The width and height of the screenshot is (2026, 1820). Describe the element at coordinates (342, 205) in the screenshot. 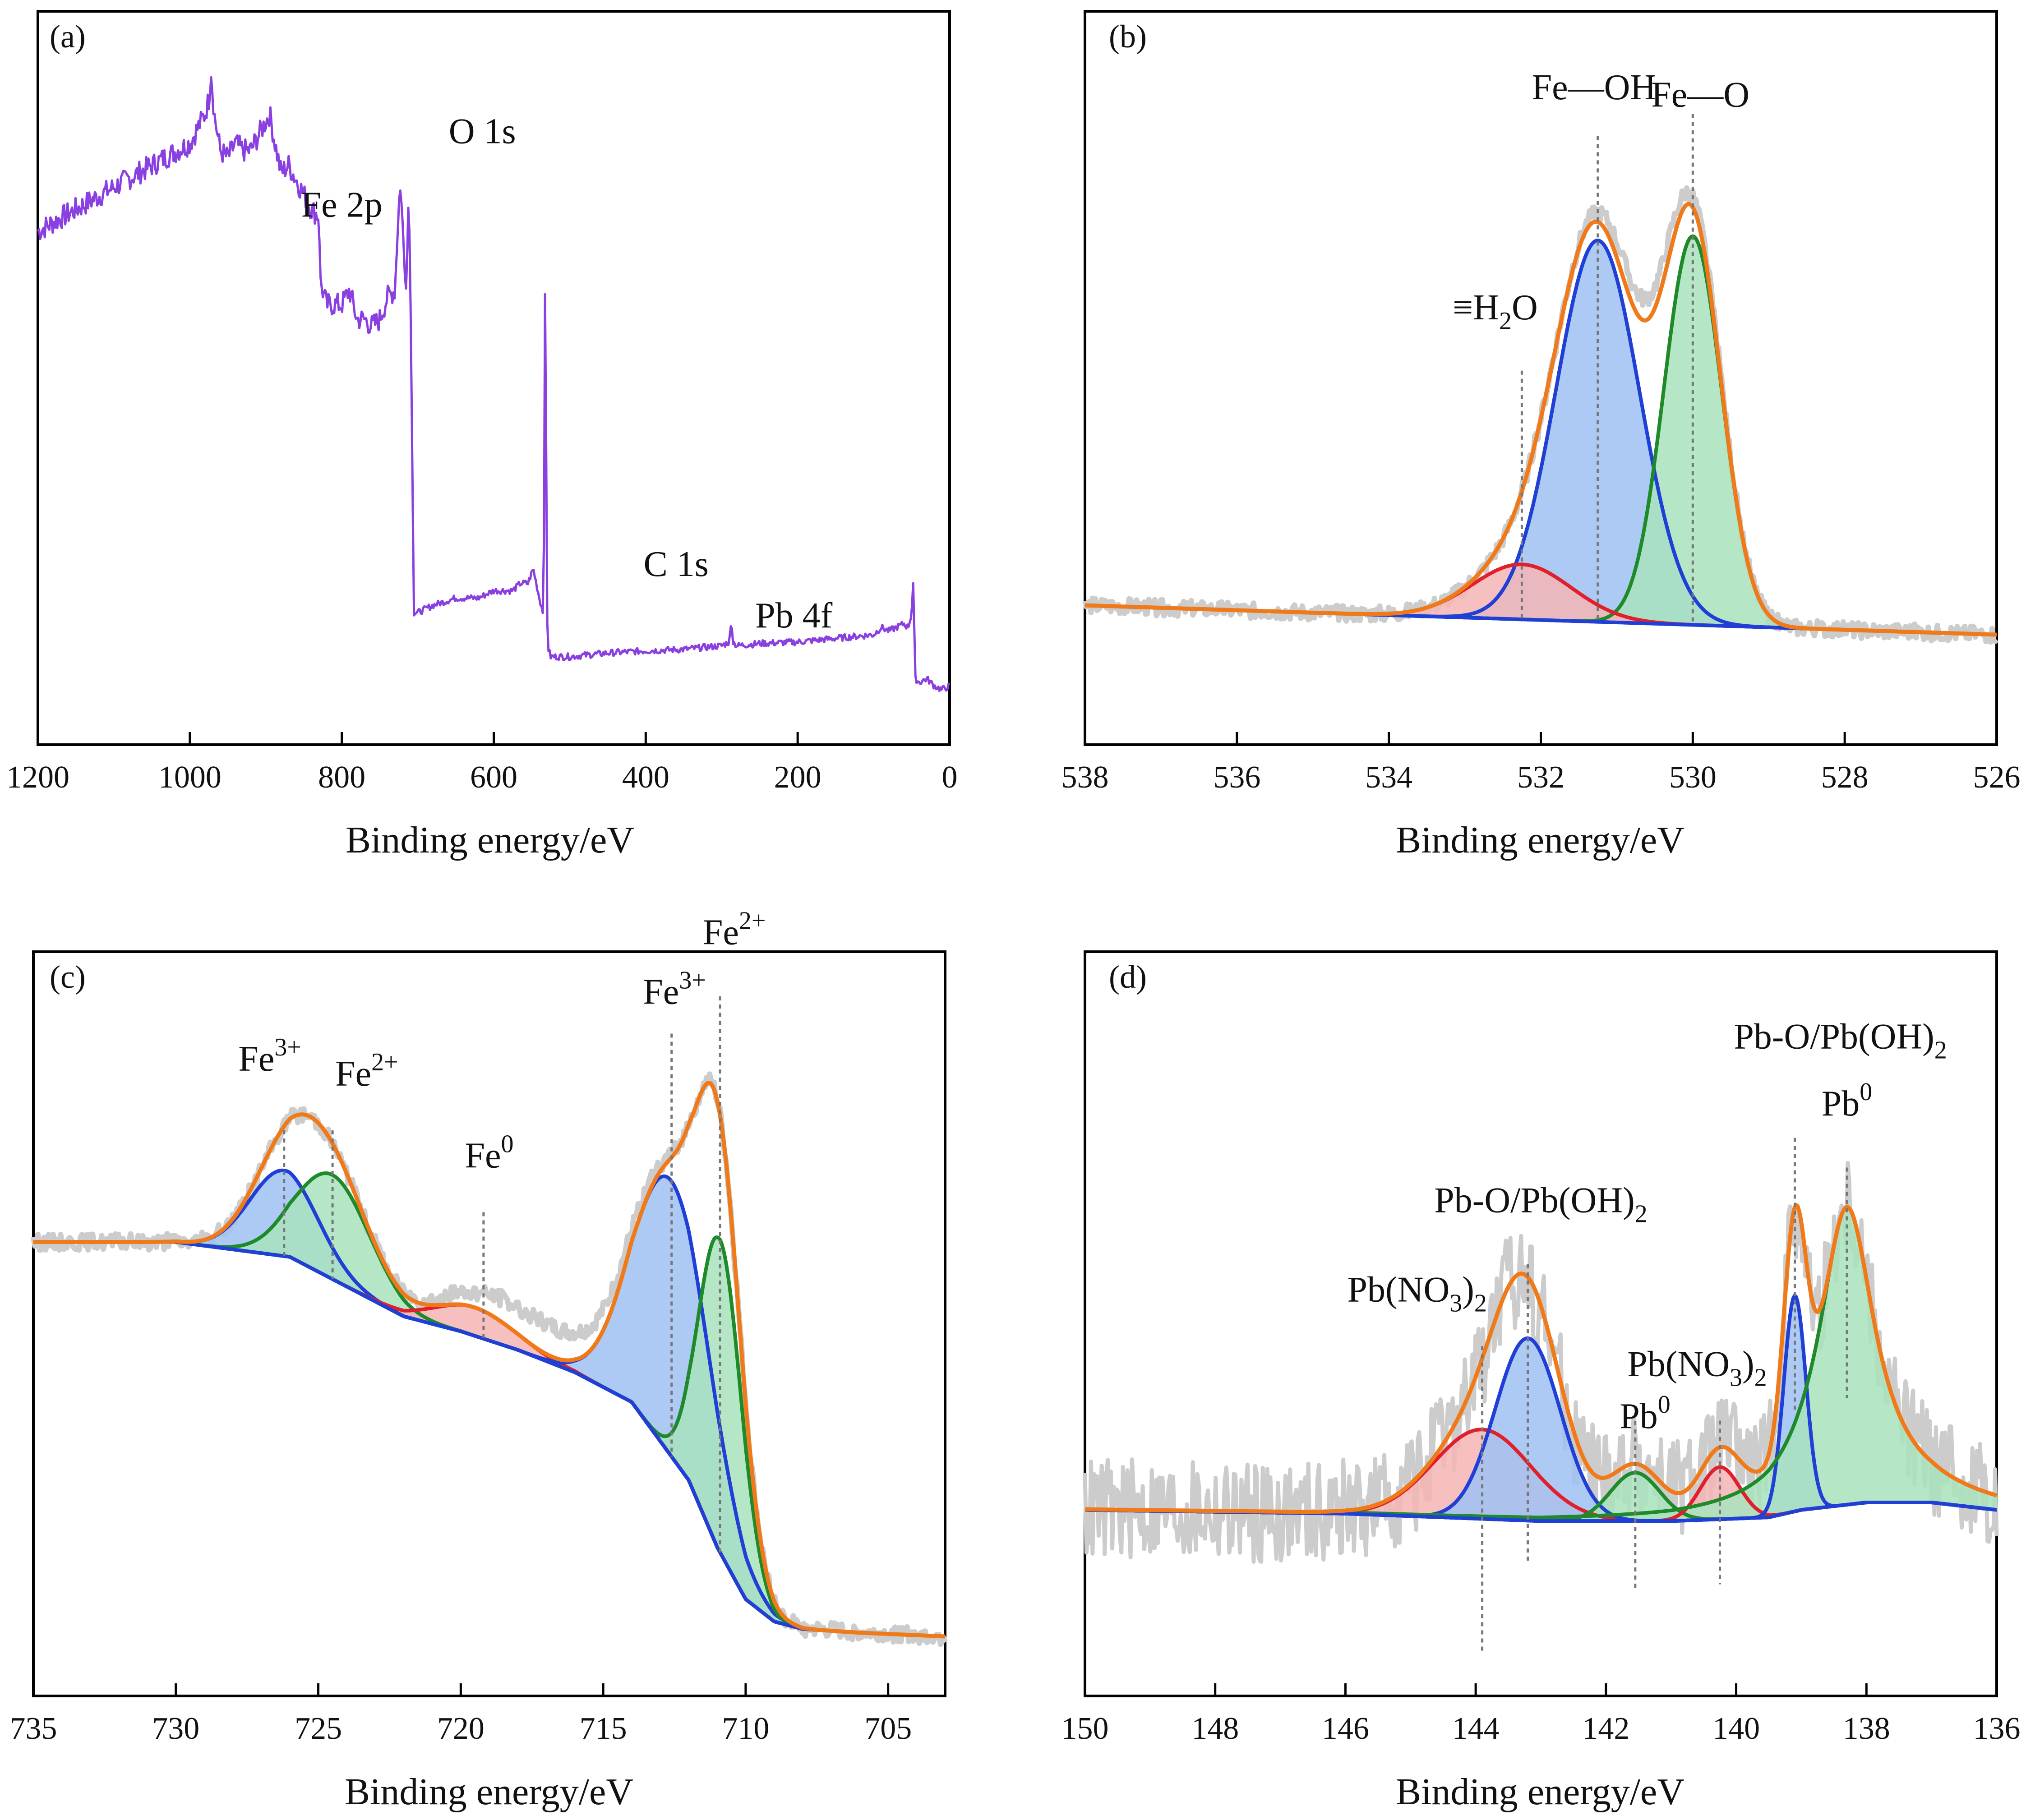

I see `panel-a-peak-label: Fe 2p` at that location.